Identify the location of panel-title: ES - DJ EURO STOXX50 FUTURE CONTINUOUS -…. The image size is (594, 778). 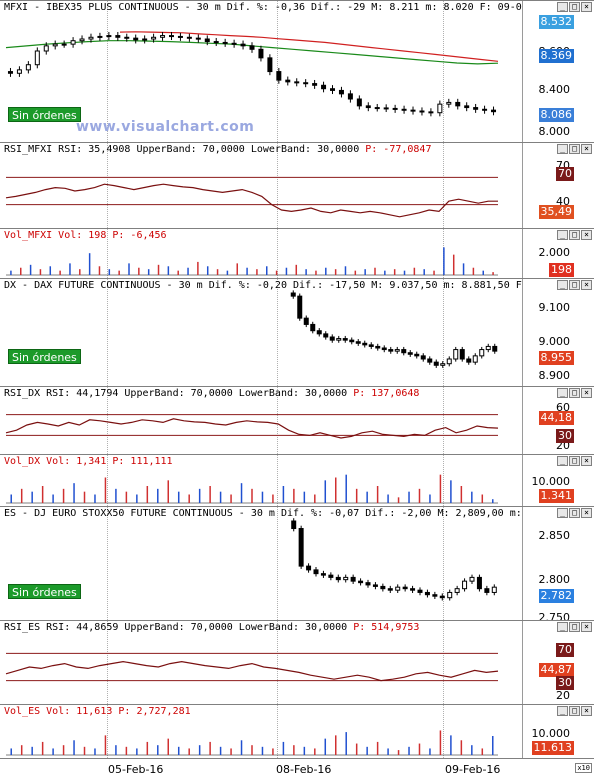
(278, 513).